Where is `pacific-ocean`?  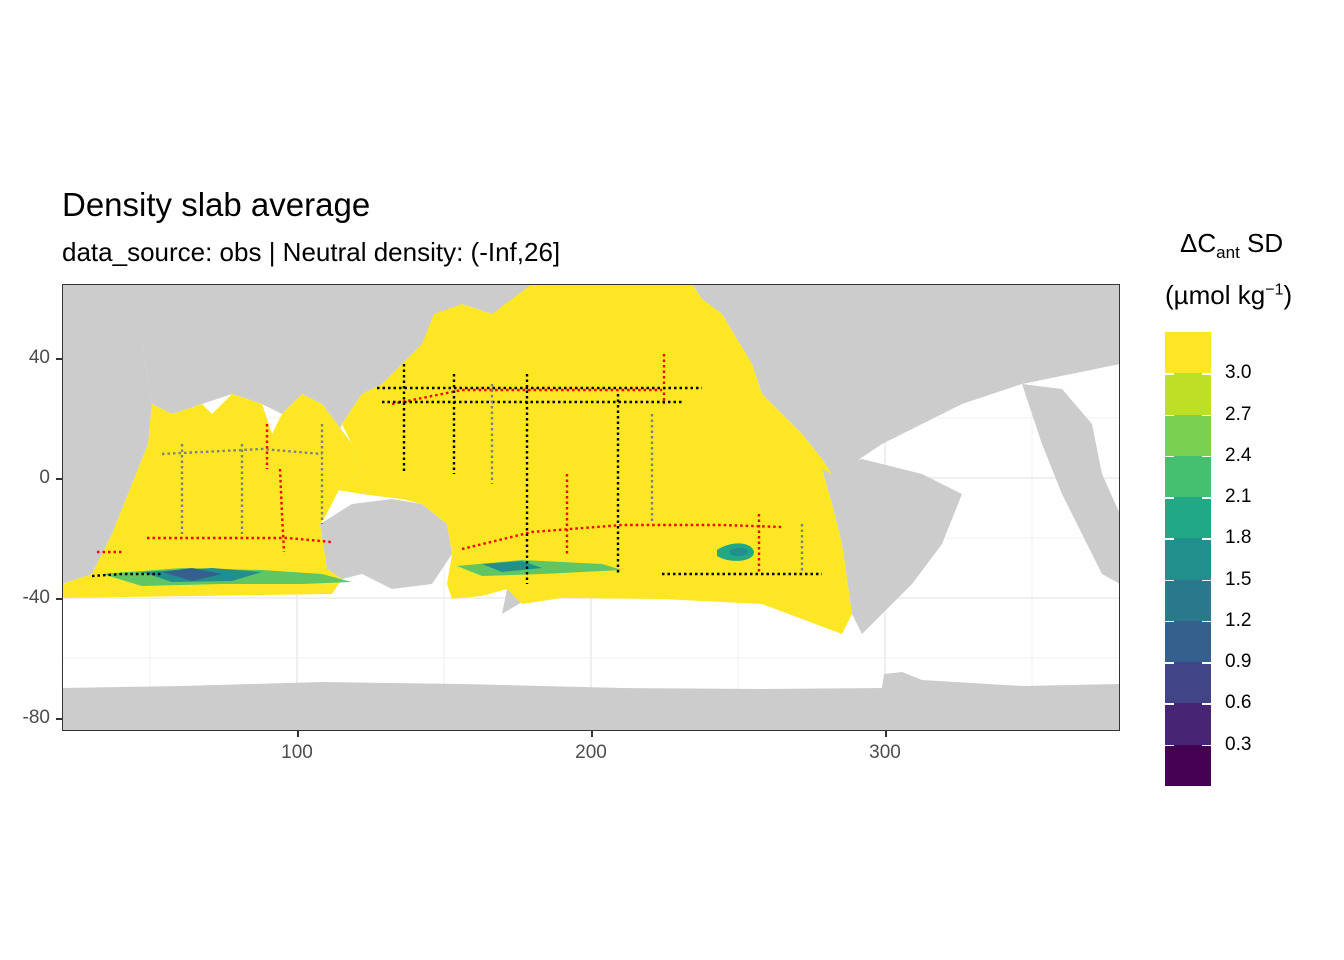
pacific-ocean is located at coordinates (592, 459).